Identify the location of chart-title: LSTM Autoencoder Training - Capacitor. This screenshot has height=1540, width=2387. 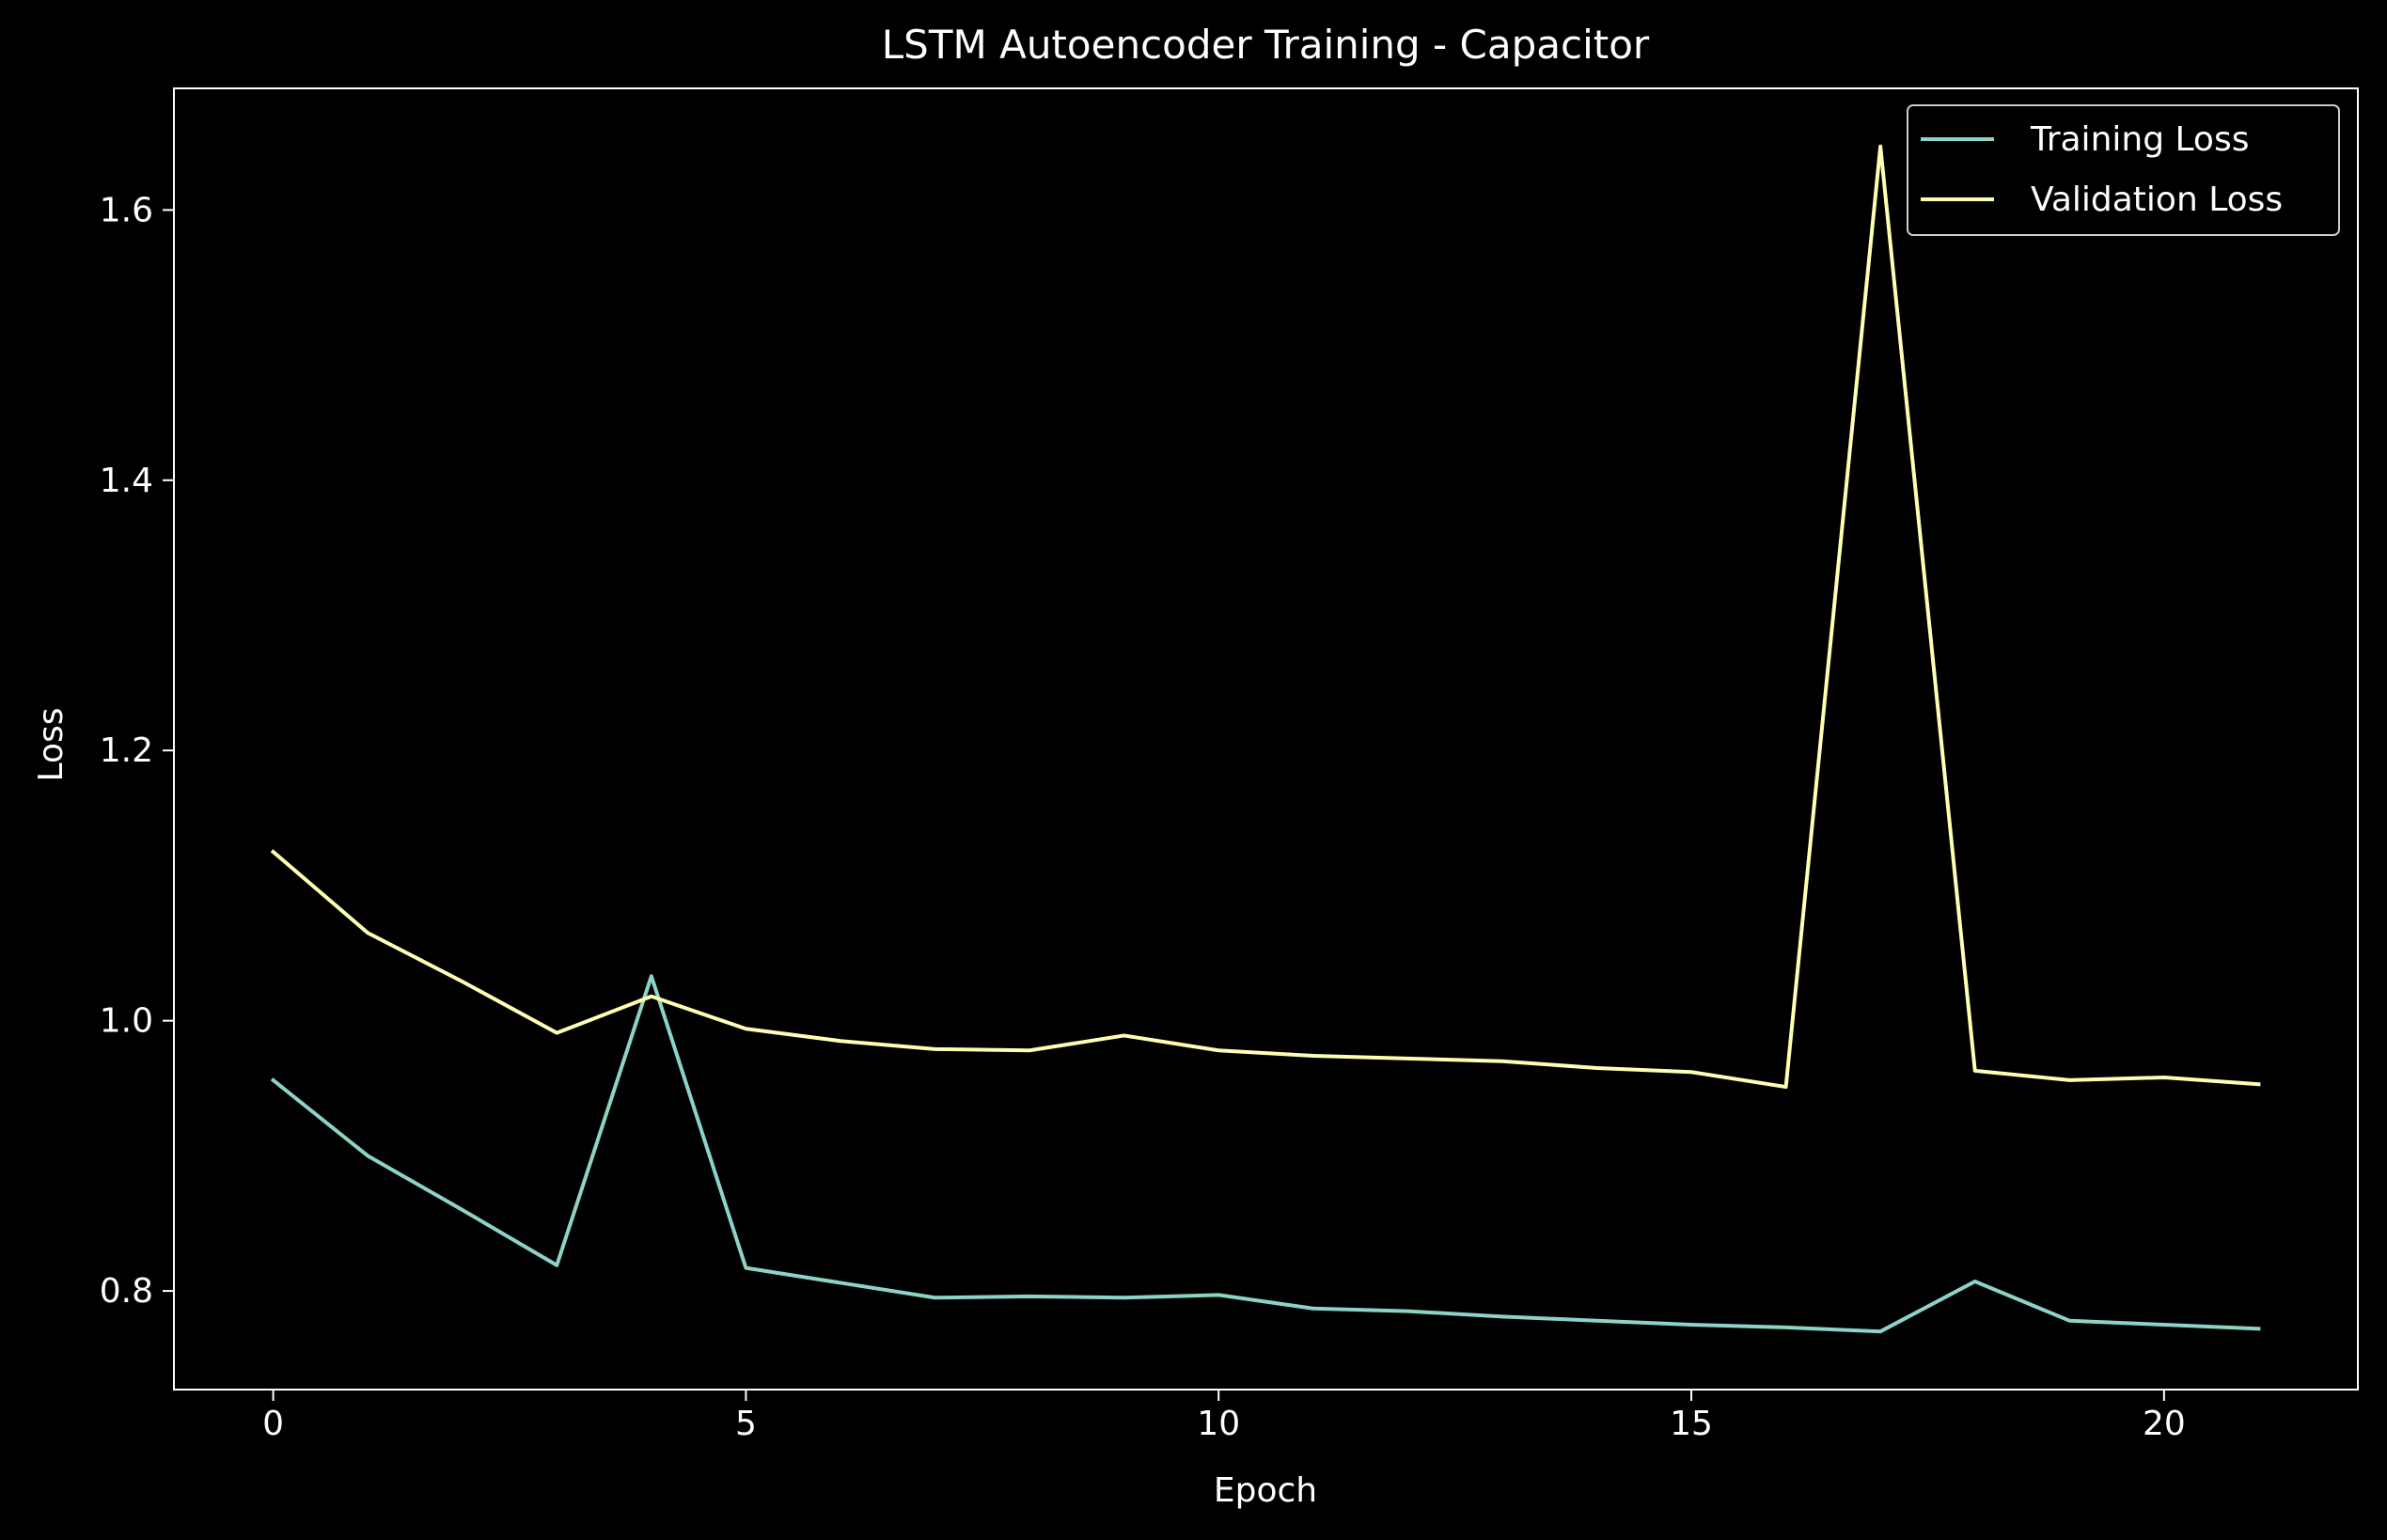
(1266, 45).